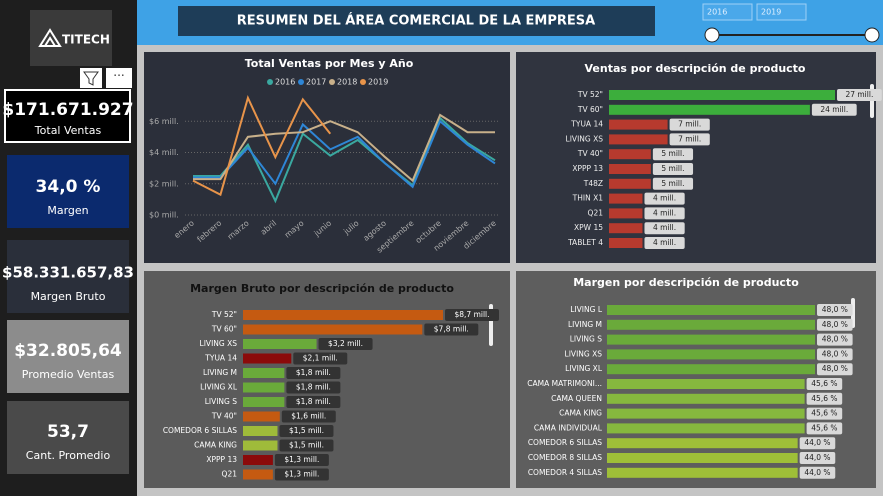 The image size is (883, 496). What do you see at coordinates (91, 78) in the screenshot?
I see `filter-button` at bounding box center [91, 78].